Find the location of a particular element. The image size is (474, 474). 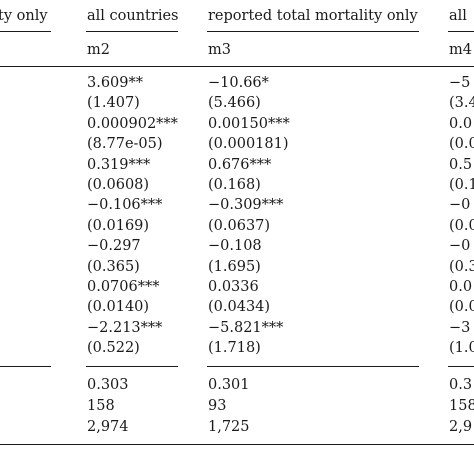

stat-cell: 0.301 is located at coordinates (229, 385).